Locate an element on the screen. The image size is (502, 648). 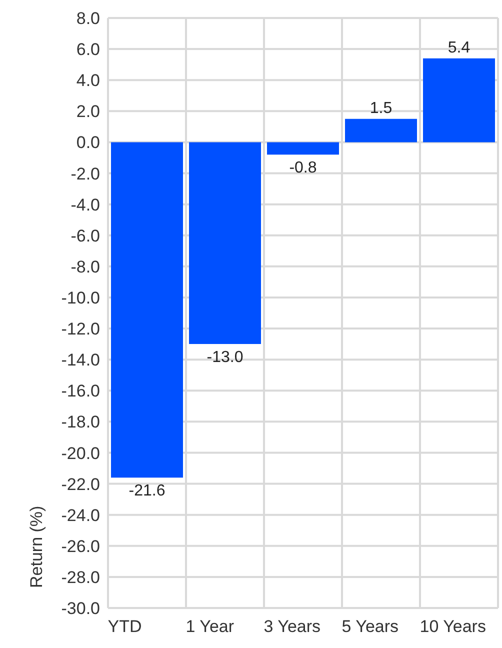
y-tick-label: -6.0 is located at coordinates (85, 236).